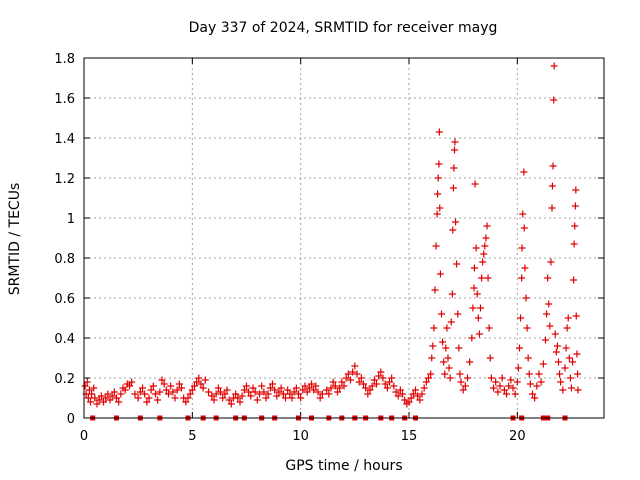 The width and height of the screenshot is (640, 480). What do you see at coordinates (71, 219) in the screenshot?
I see `y-tick-label: 1` at bounding box center [71, 219].